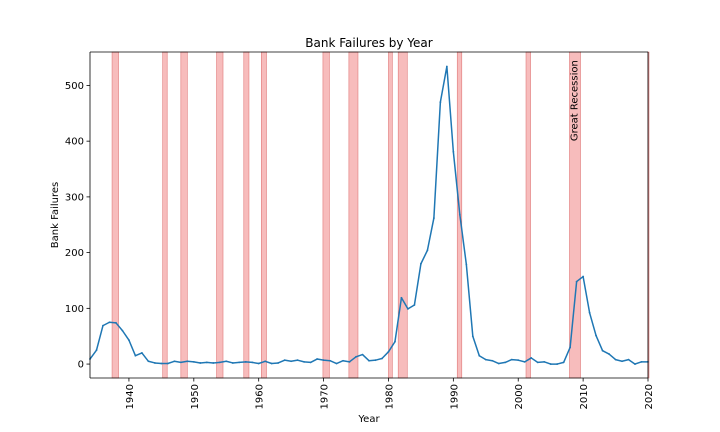  What do you see at coordinates (368, 419) in the screenshot?
I see `x-axis-label: Year` at bounding box center [368, 419].